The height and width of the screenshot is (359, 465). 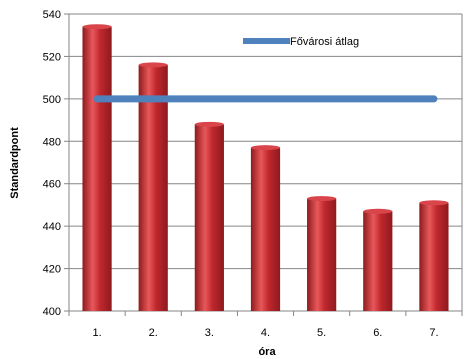 I want to click on y-tick-label: 540, so click(x=52, y=15).